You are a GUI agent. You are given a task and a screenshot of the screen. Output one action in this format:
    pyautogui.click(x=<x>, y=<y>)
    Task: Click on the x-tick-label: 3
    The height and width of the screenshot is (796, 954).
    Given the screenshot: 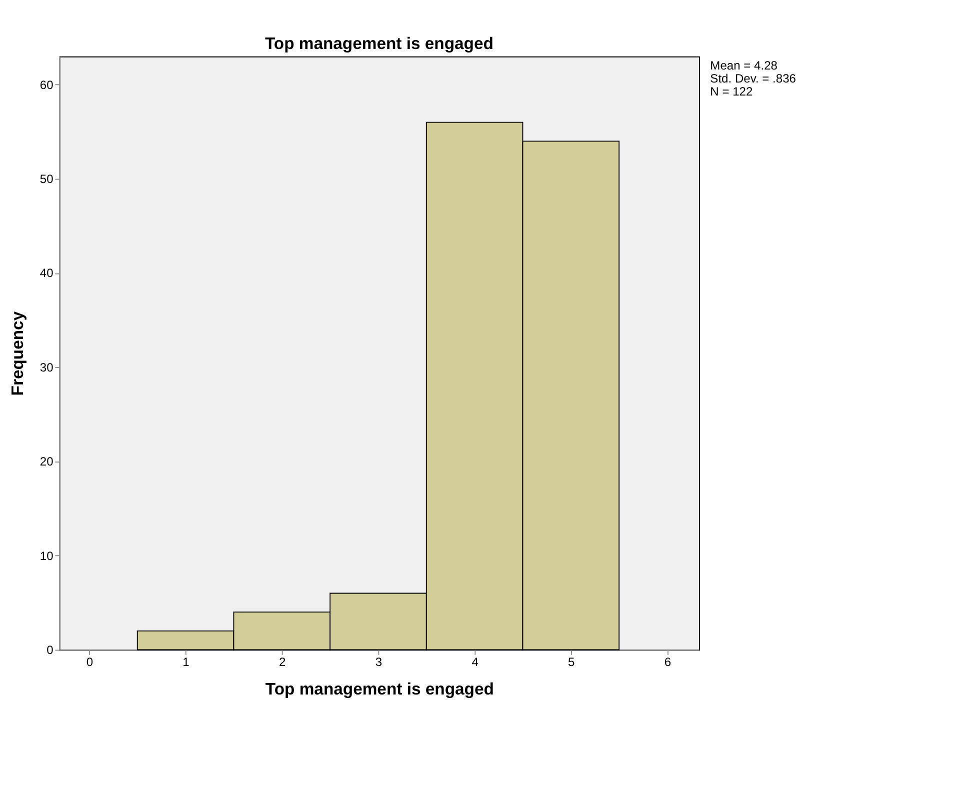 What is the action you would take?
    pyautogui.click(x=378, y=661)
    